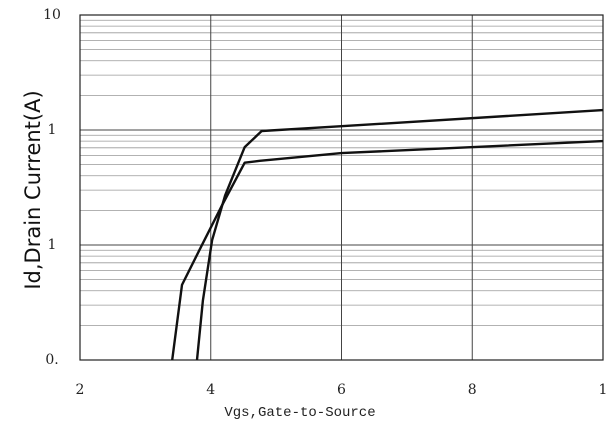  Describe the element at coordinates (51, 360) in the screenshot. I see `y-tick-label: 0.` at that location.